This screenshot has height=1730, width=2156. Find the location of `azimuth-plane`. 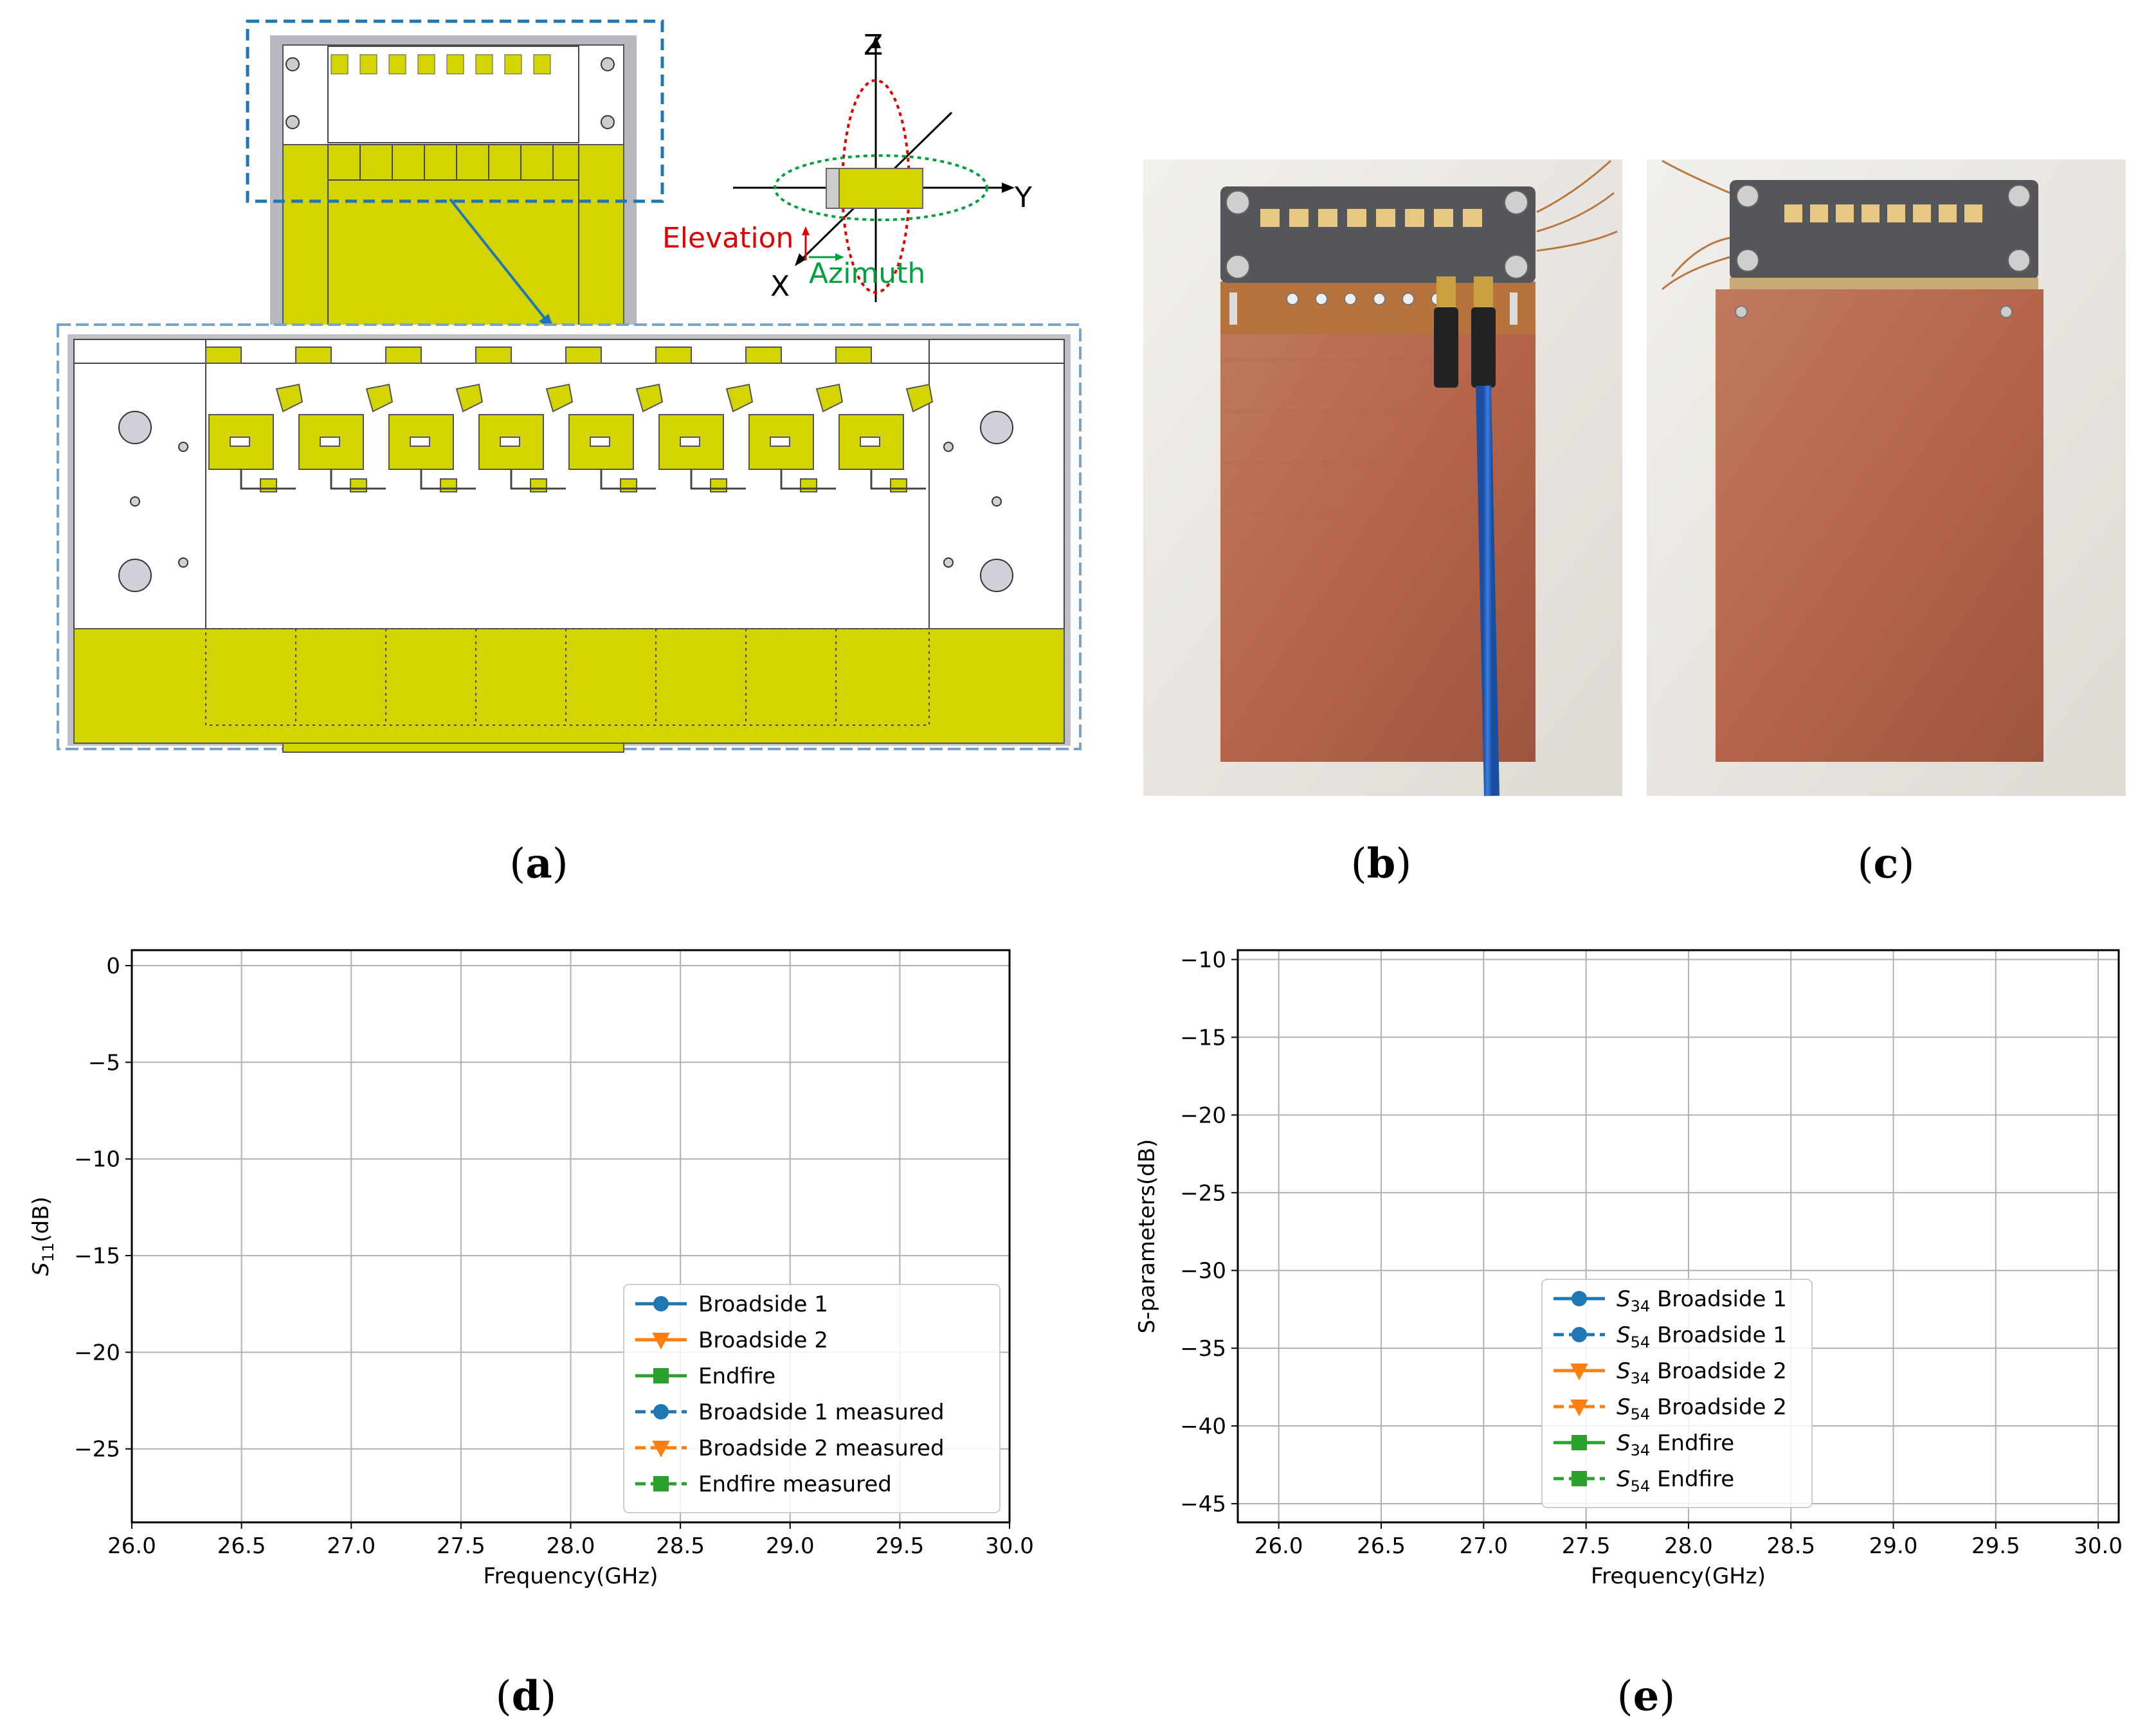

azimuth-plane is located at coordinates (881, 188).